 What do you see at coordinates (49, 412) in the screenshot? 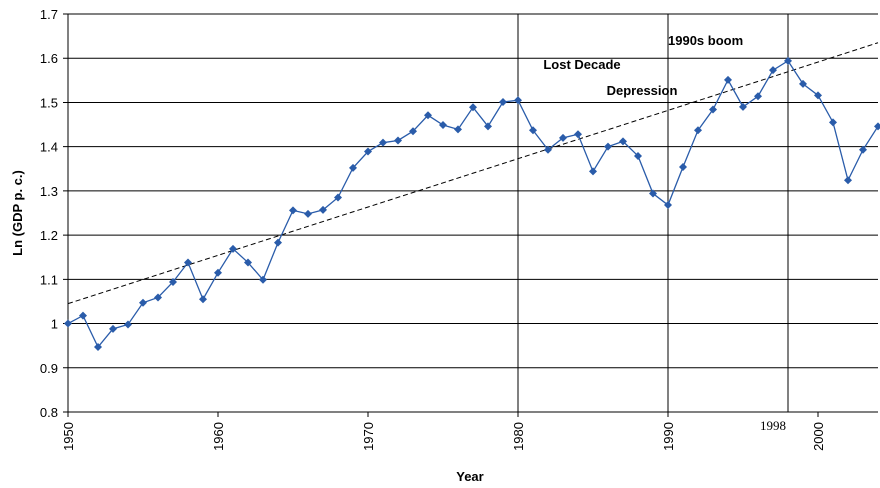
I see `y-tick-label: 0.8` at bounding box center [49, 412].